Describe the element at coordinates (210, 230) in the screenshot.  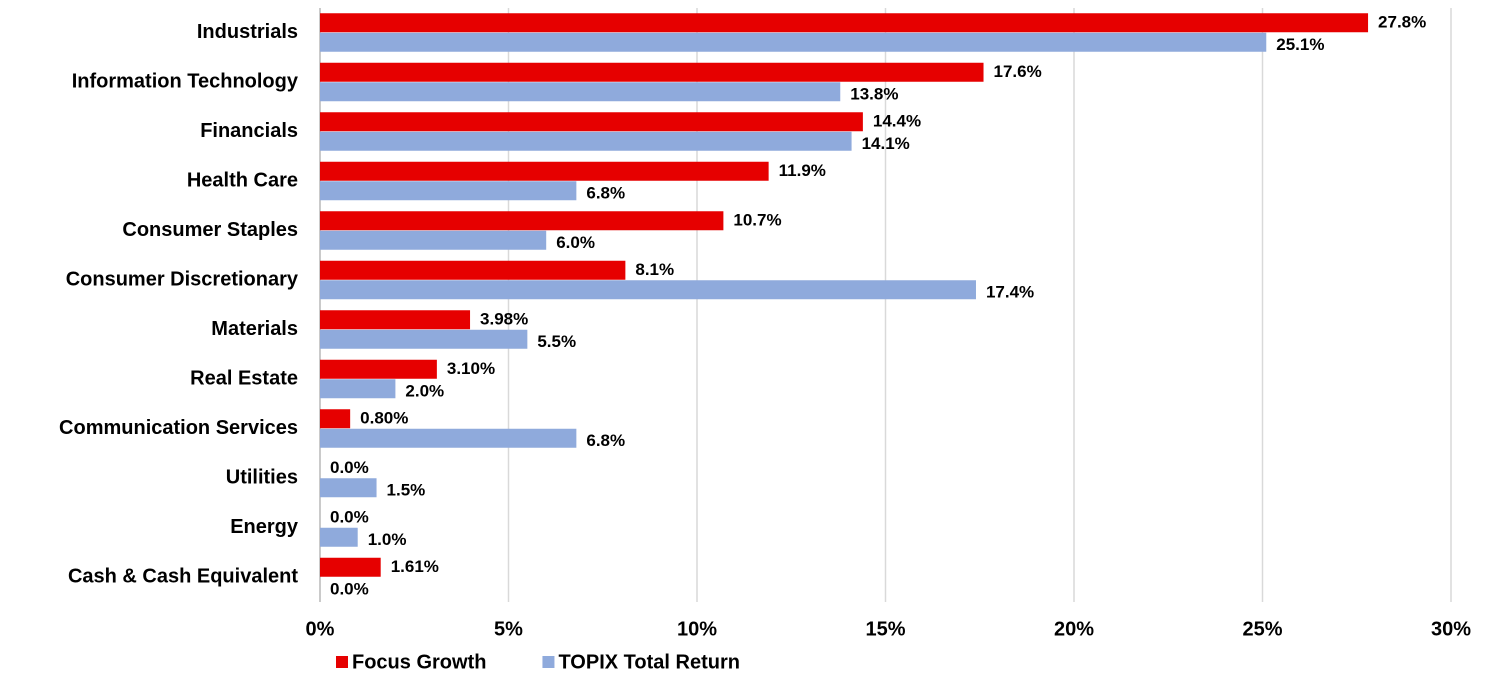
I see `category-label: Consumer Staples` at that location.